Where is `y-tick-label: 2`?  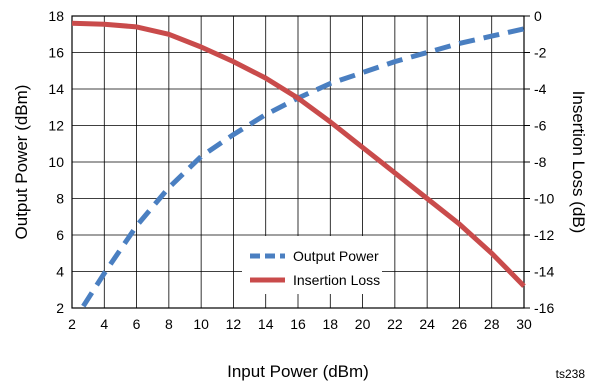 y-tick-label: 2 is located at coordinates (60, 308).